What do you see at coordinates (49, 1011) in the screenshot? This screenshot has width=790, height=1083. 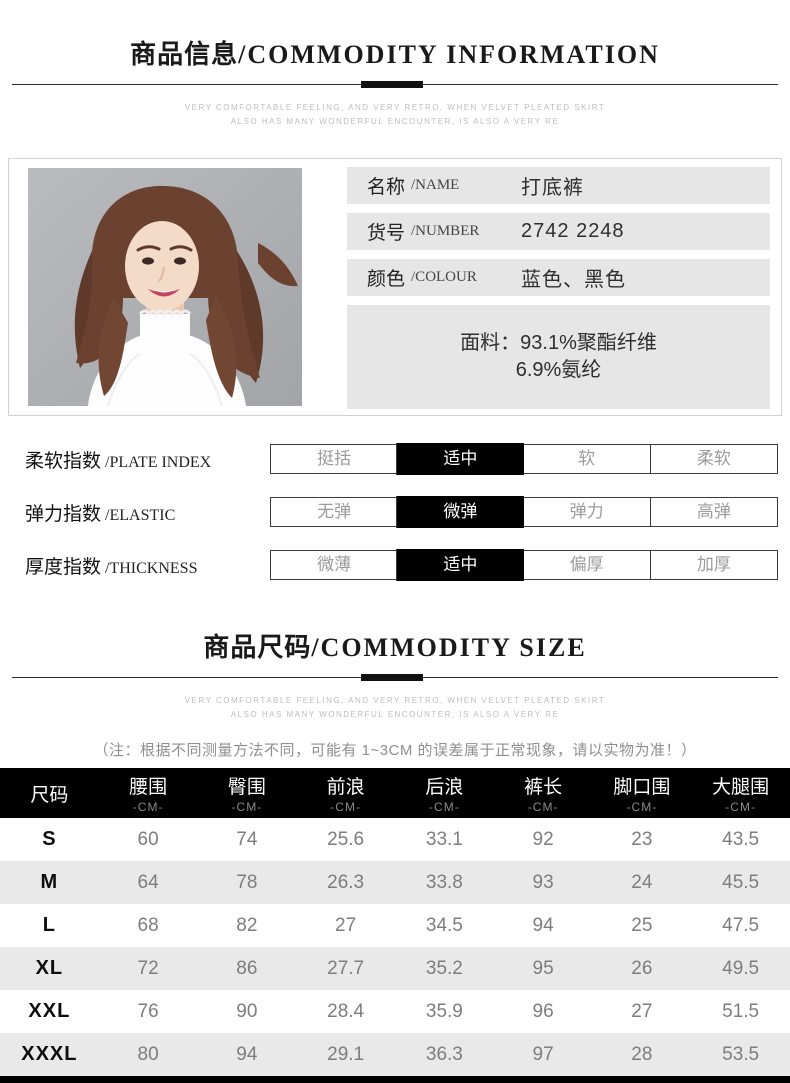 I see `size-cell: XXL` at bounding box center [49, 1011].